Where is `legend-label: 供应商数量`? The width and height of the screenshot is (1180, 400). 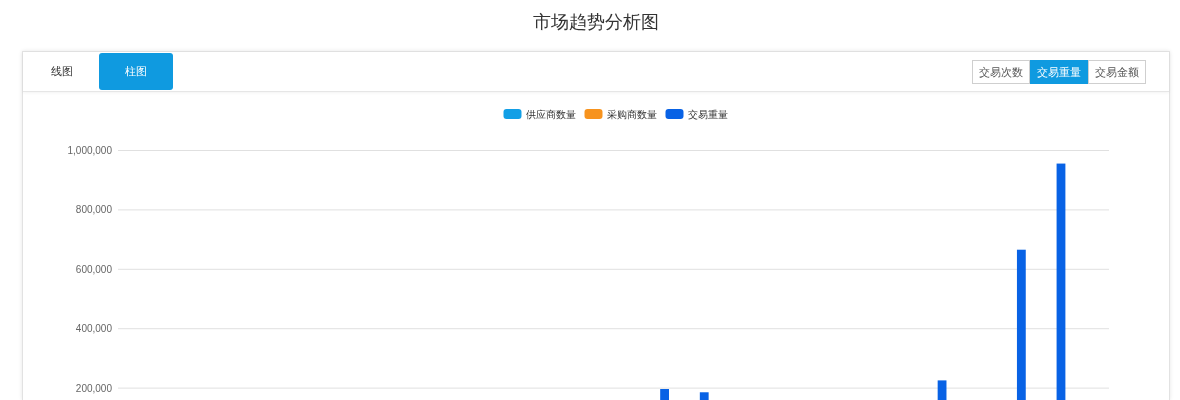
legend-label: 供应商数量 is located at coordinates (550, 114).